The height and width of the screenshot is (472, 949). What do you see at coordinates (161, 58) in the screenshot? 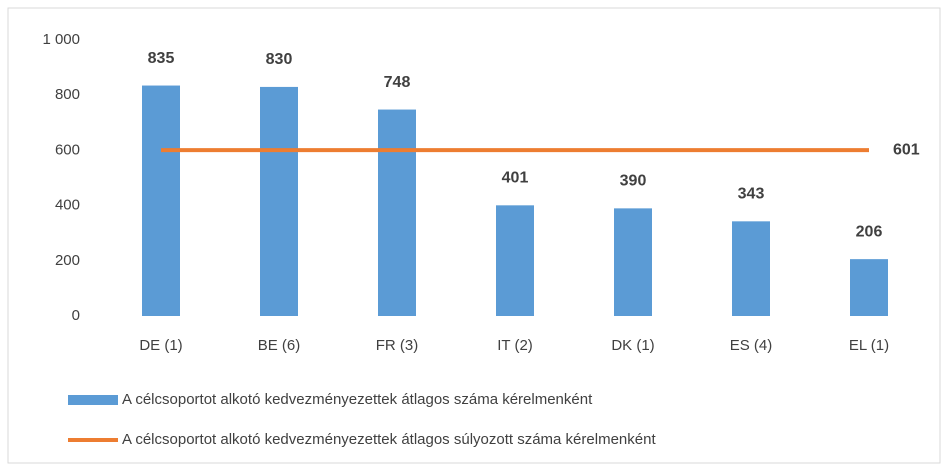
I see `data-label: 835` at bounding box center [161, 58].